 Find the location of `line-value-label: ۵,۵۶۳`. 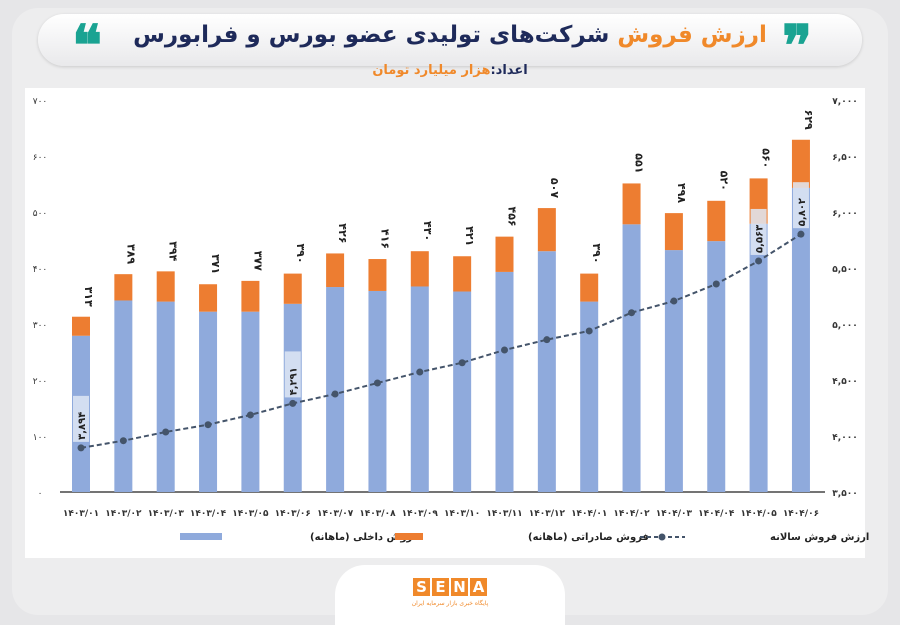

line-value-label: ۵,۵۶۳ is located at coordinates (760, 239).